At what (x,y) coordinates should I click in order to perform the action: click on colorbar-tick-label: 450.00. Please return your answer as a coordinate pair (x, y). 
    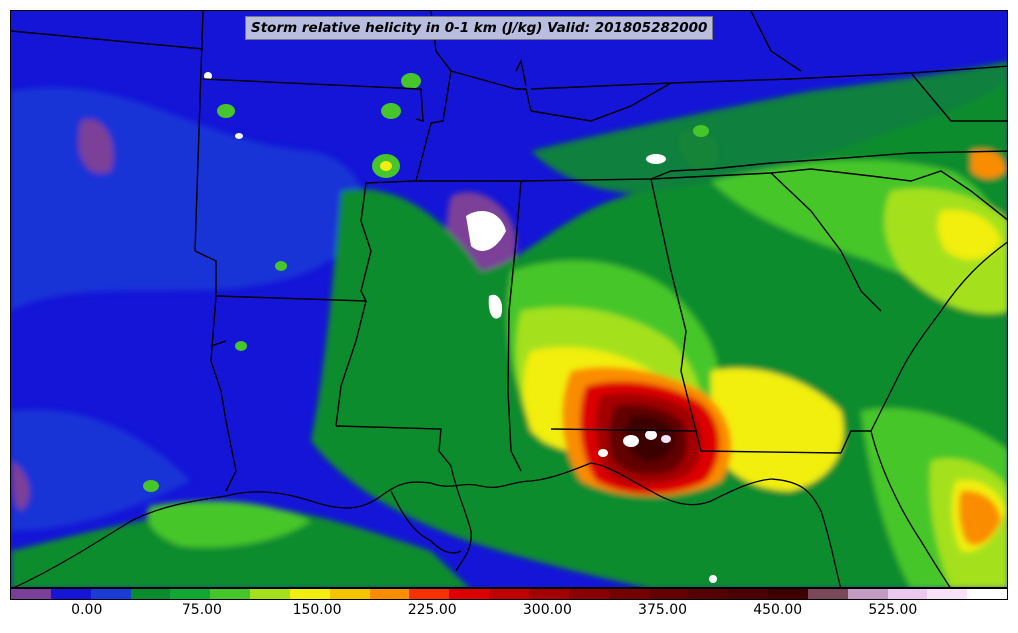
    Looking at the image, I should click on (778, 610).